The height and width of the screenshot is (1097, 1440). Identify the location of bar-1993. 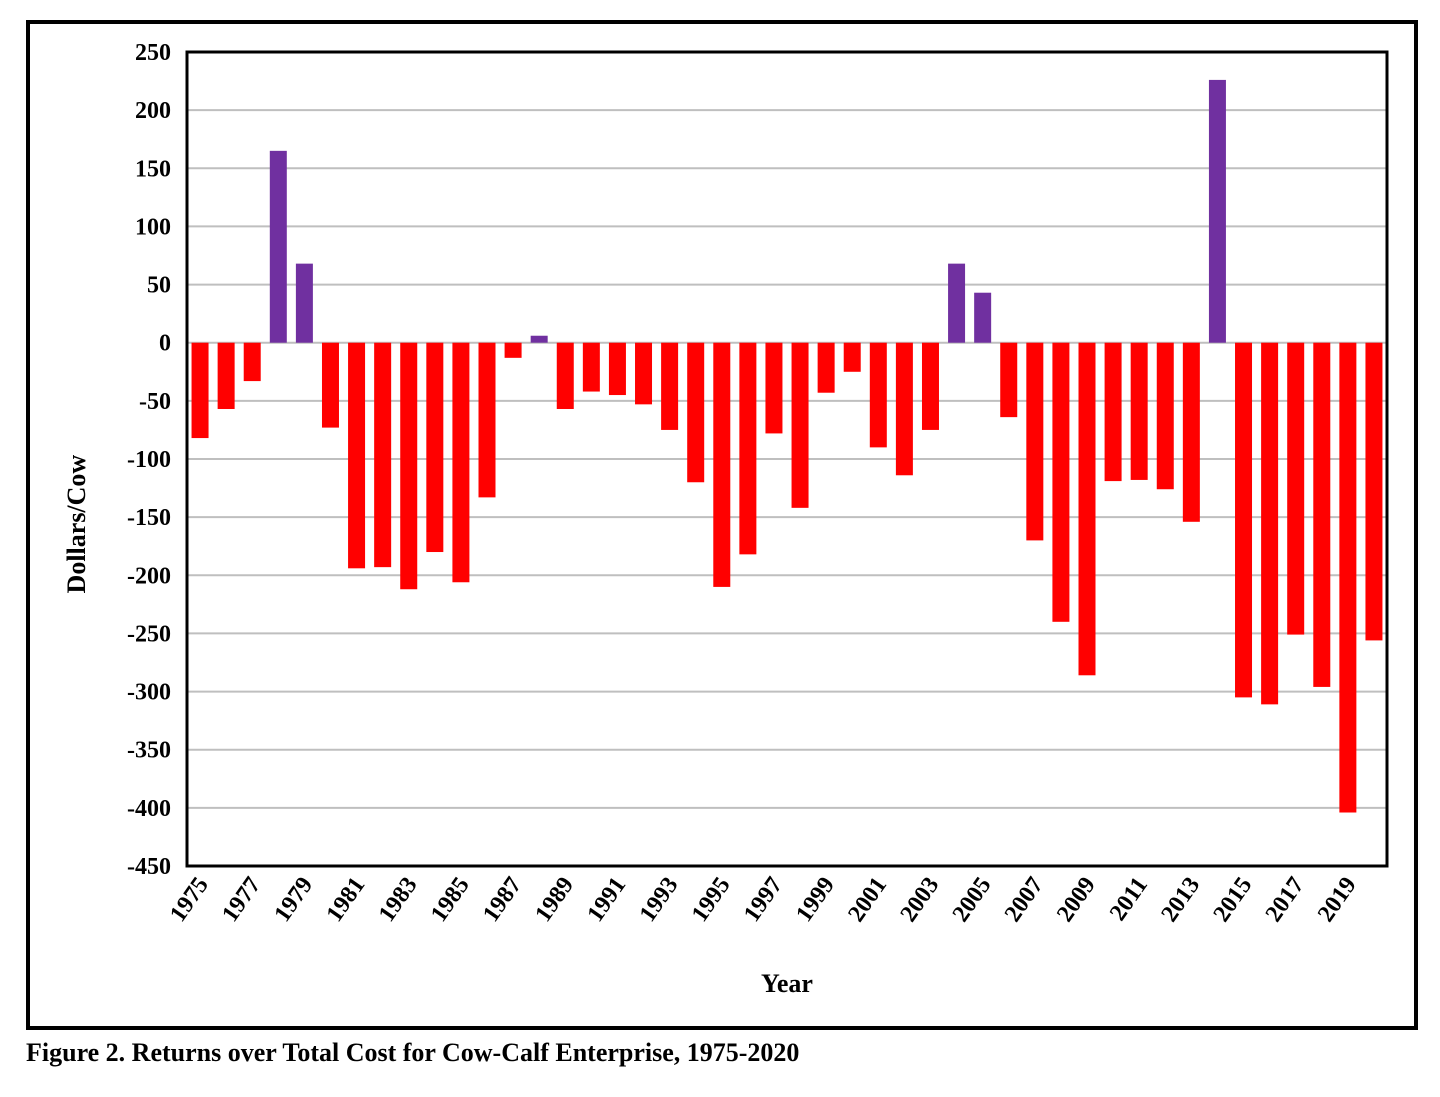
(670, 386).